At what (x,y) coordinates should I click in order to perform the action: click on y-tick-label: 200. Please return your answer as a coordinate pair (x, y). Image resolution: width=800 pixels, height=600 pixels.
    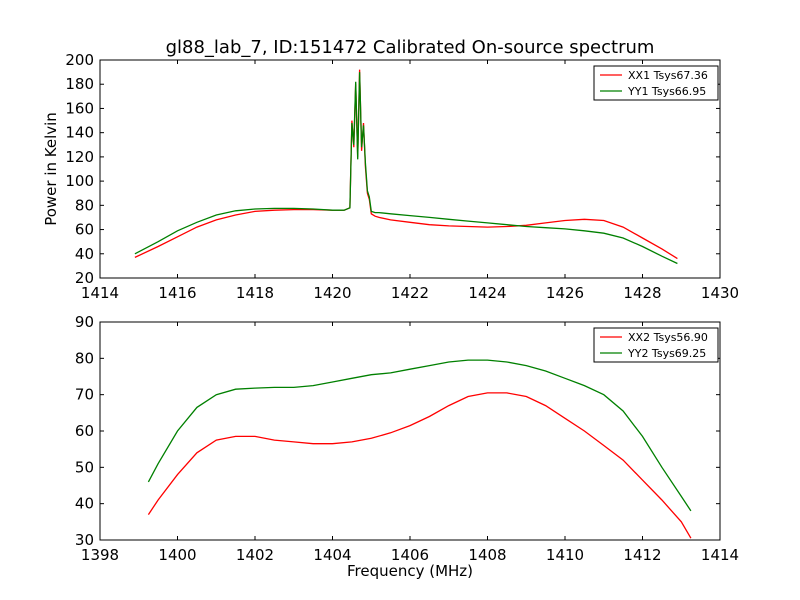
    Looking at the image, I should click on (79, 60).